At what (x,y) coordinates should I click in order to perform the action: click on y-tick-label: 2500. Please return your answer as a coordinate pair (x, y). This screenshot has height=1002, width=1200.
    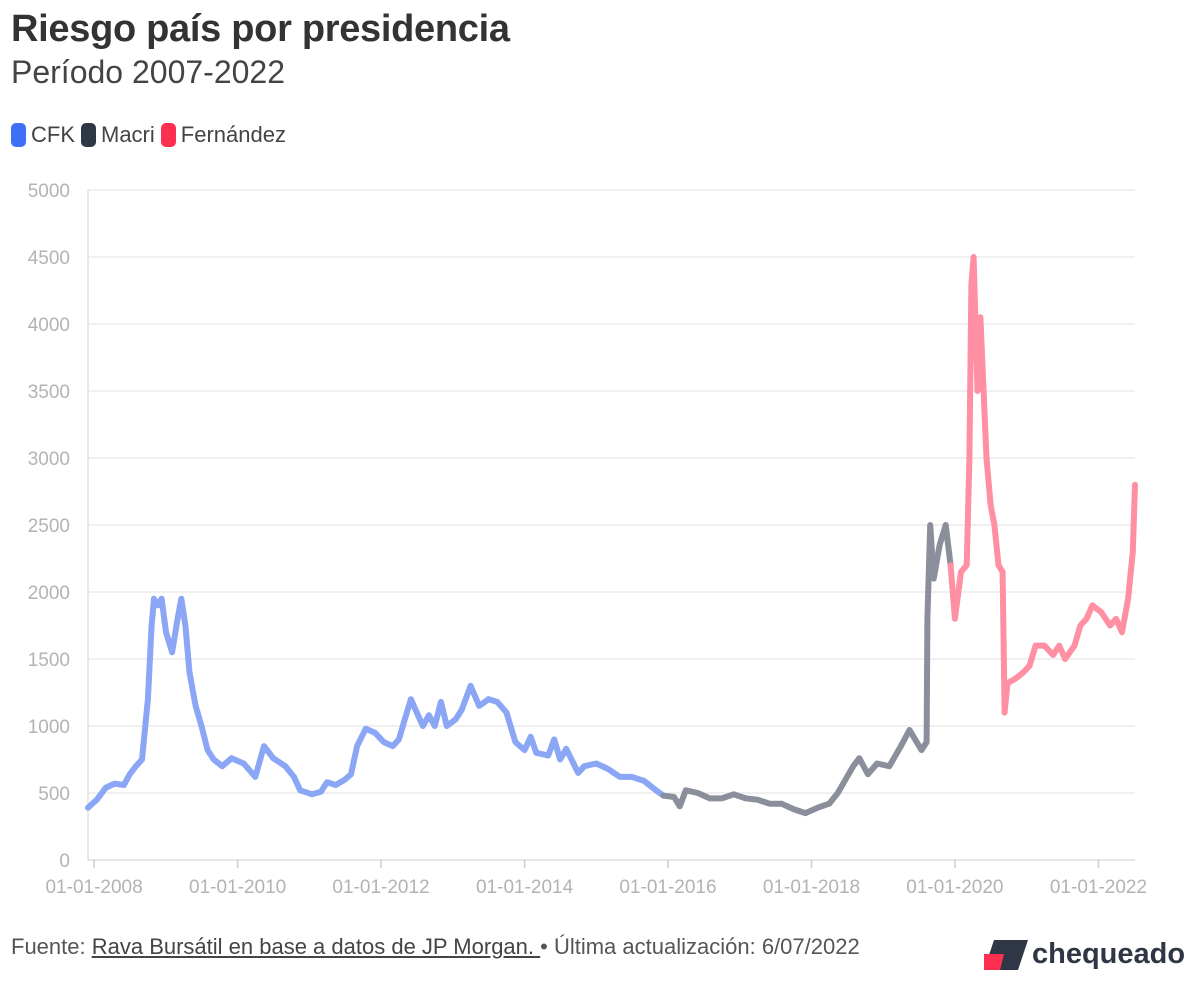
    Looking at the image, I should click on (49, 526).